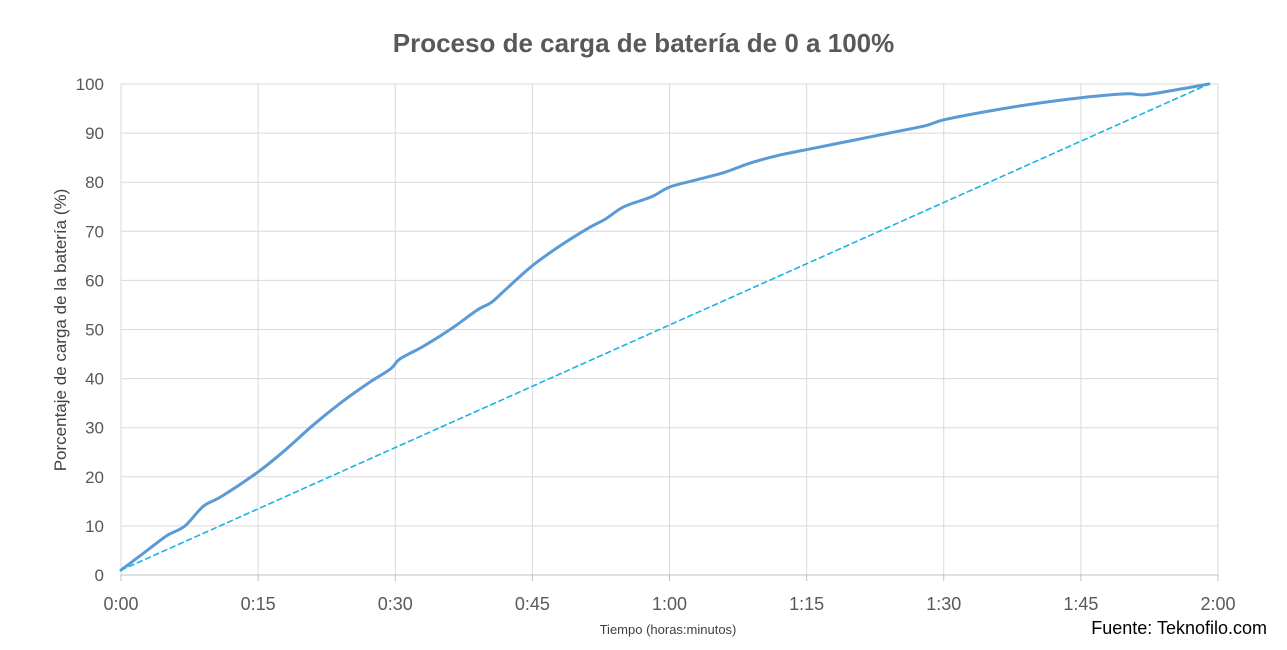  I want to click on y-tick-label: 70, so click(94, 231).